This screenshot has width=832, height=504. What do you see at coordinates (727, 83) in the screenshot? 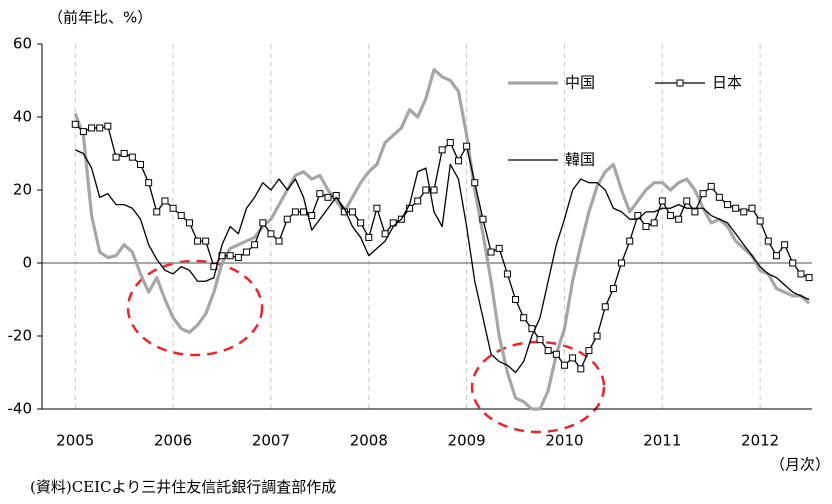
I see `legend-label: 日本` at bounding box center [727, 83].